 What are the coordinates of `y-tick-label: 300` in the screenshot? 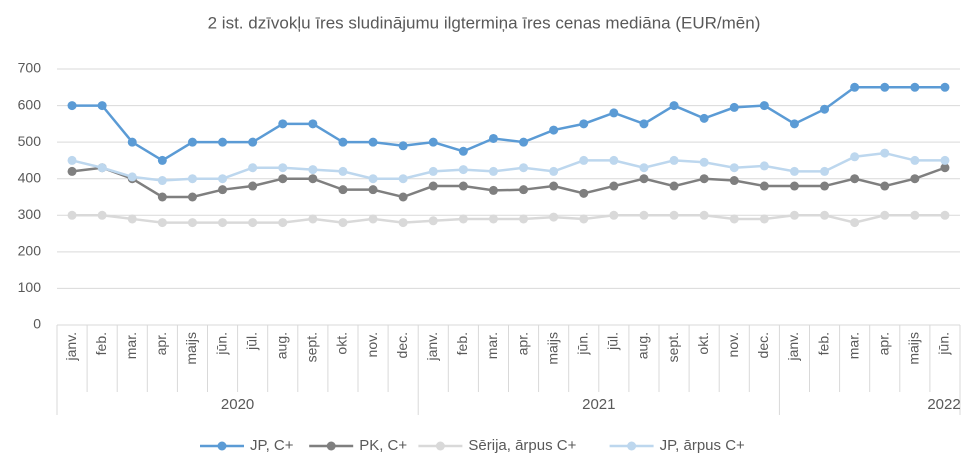 It's located at (30, 214).